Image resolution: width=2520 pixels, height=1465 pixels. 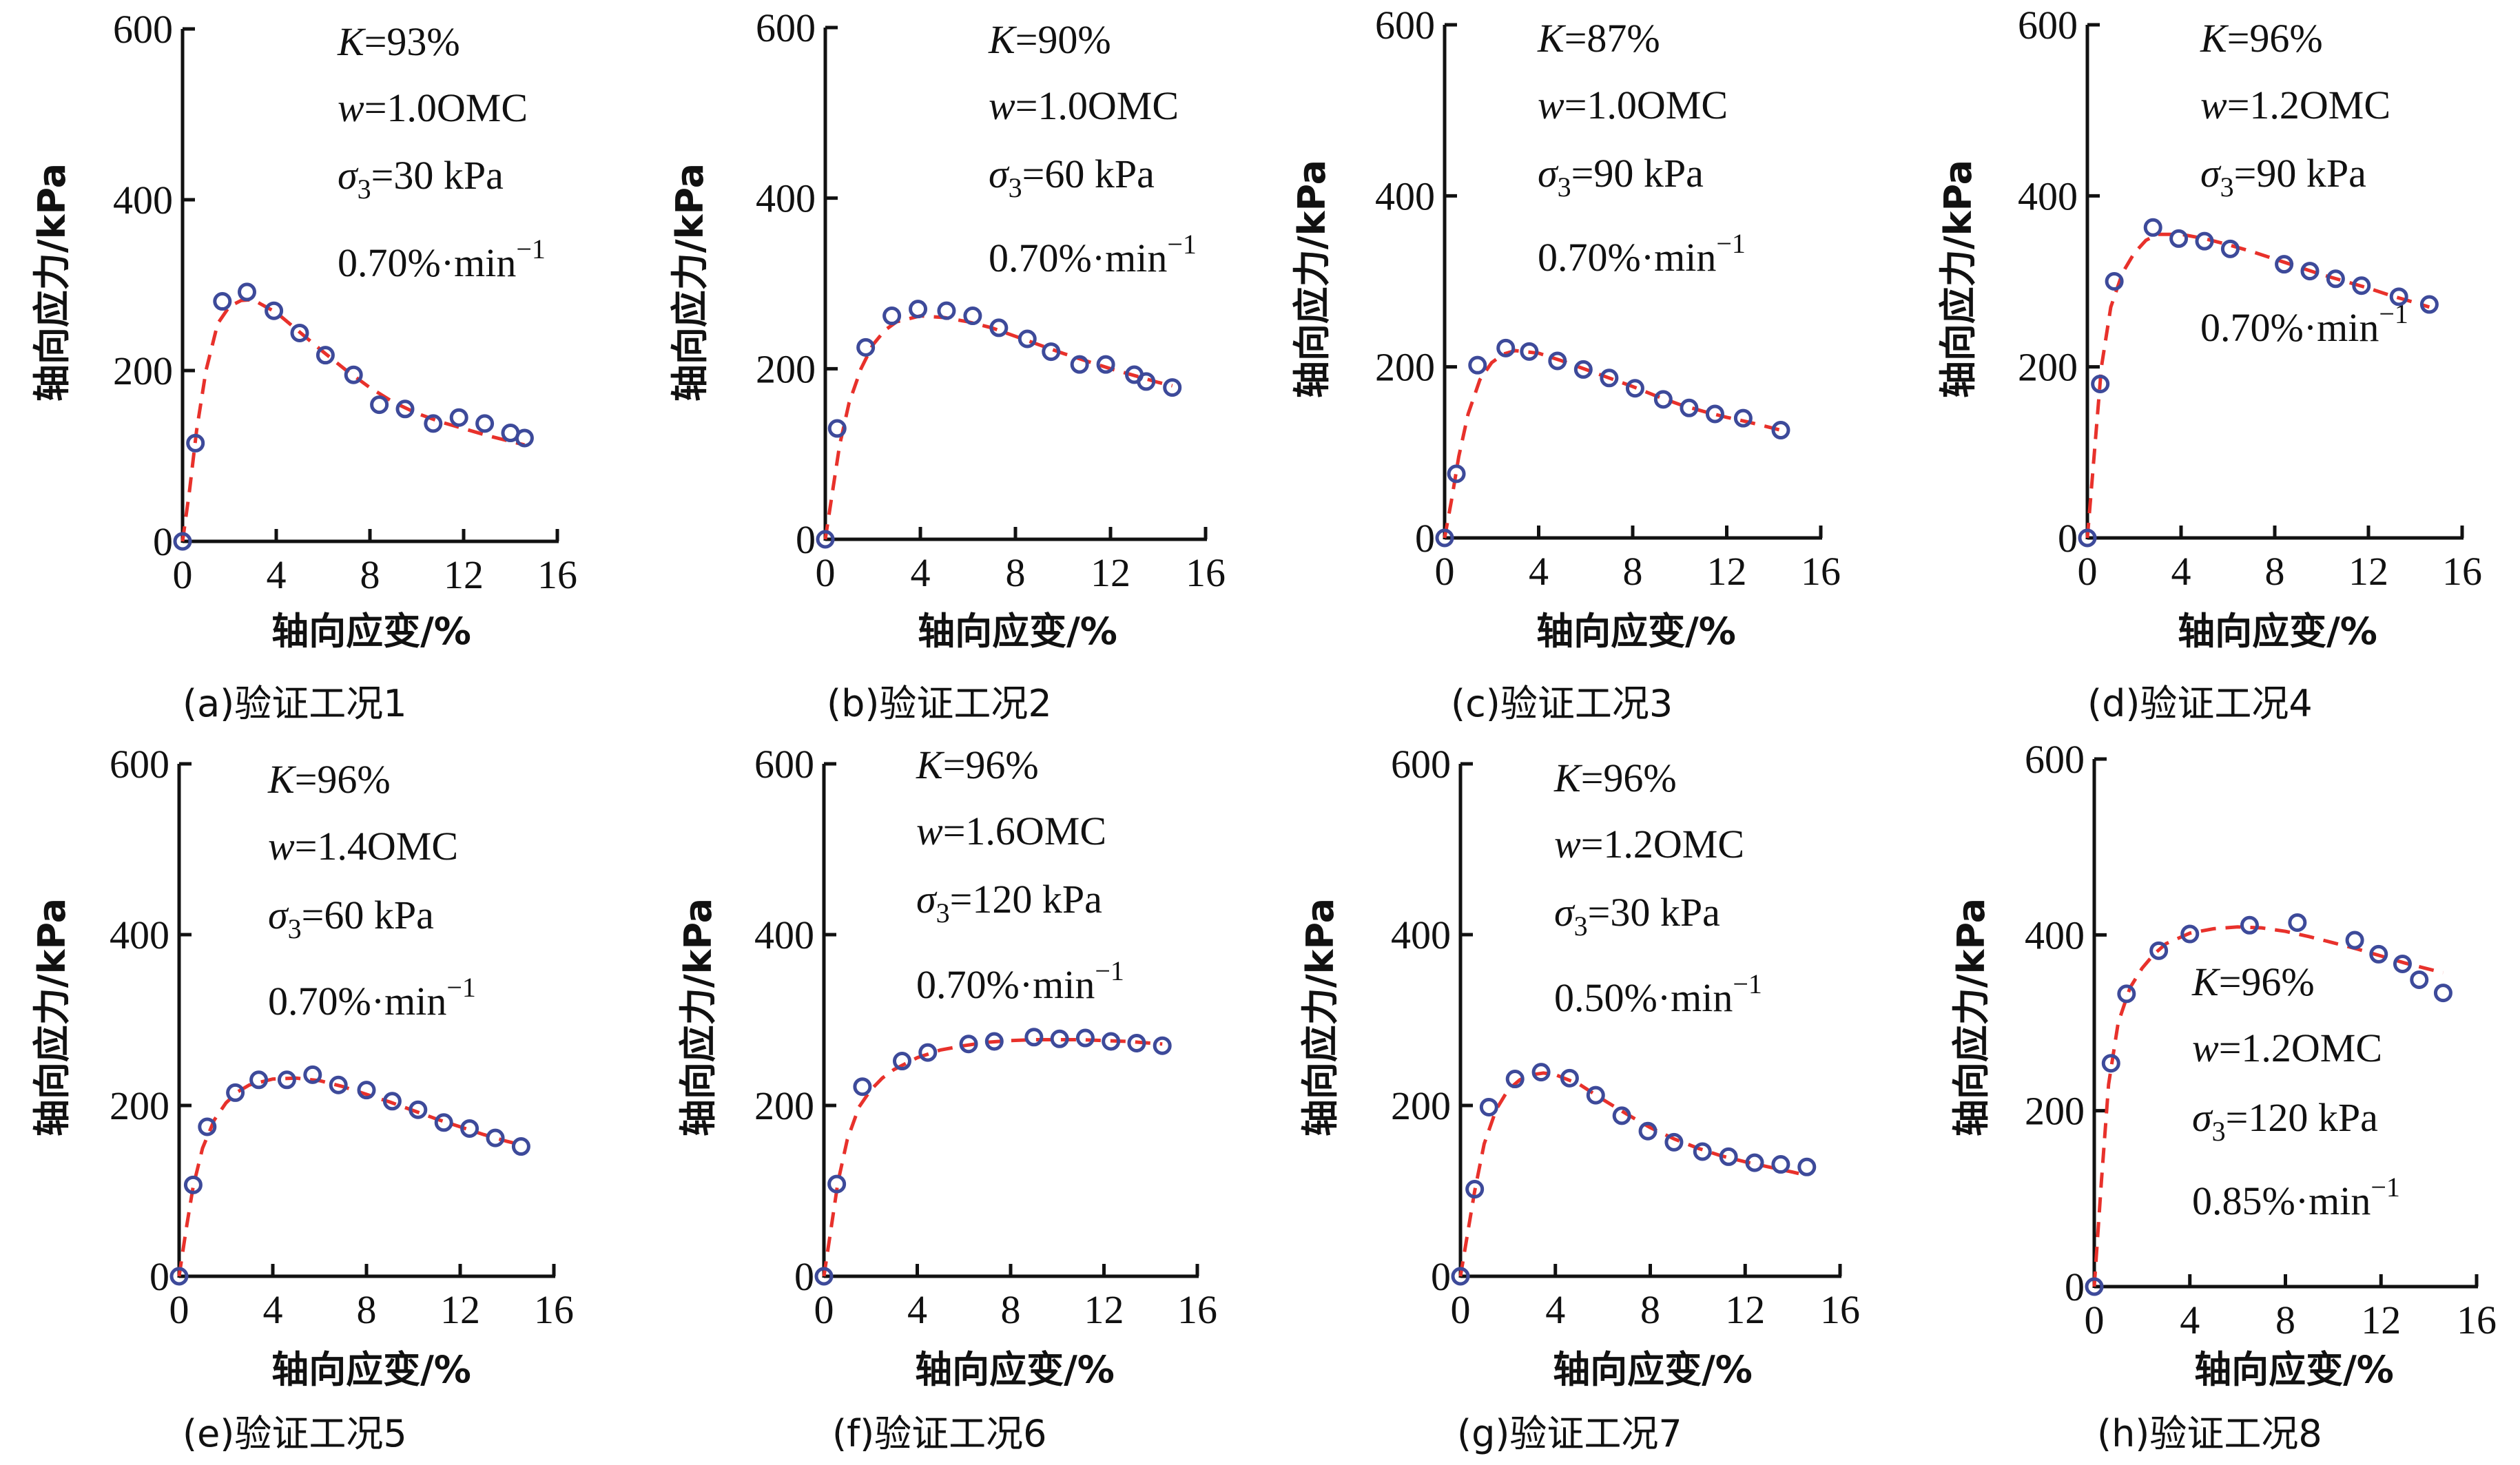 What do you see at coordinates (2300, 173) in the screenshot?
I see `confining-pressure-value: =90 kPa` at bounding box center [2300, 173].